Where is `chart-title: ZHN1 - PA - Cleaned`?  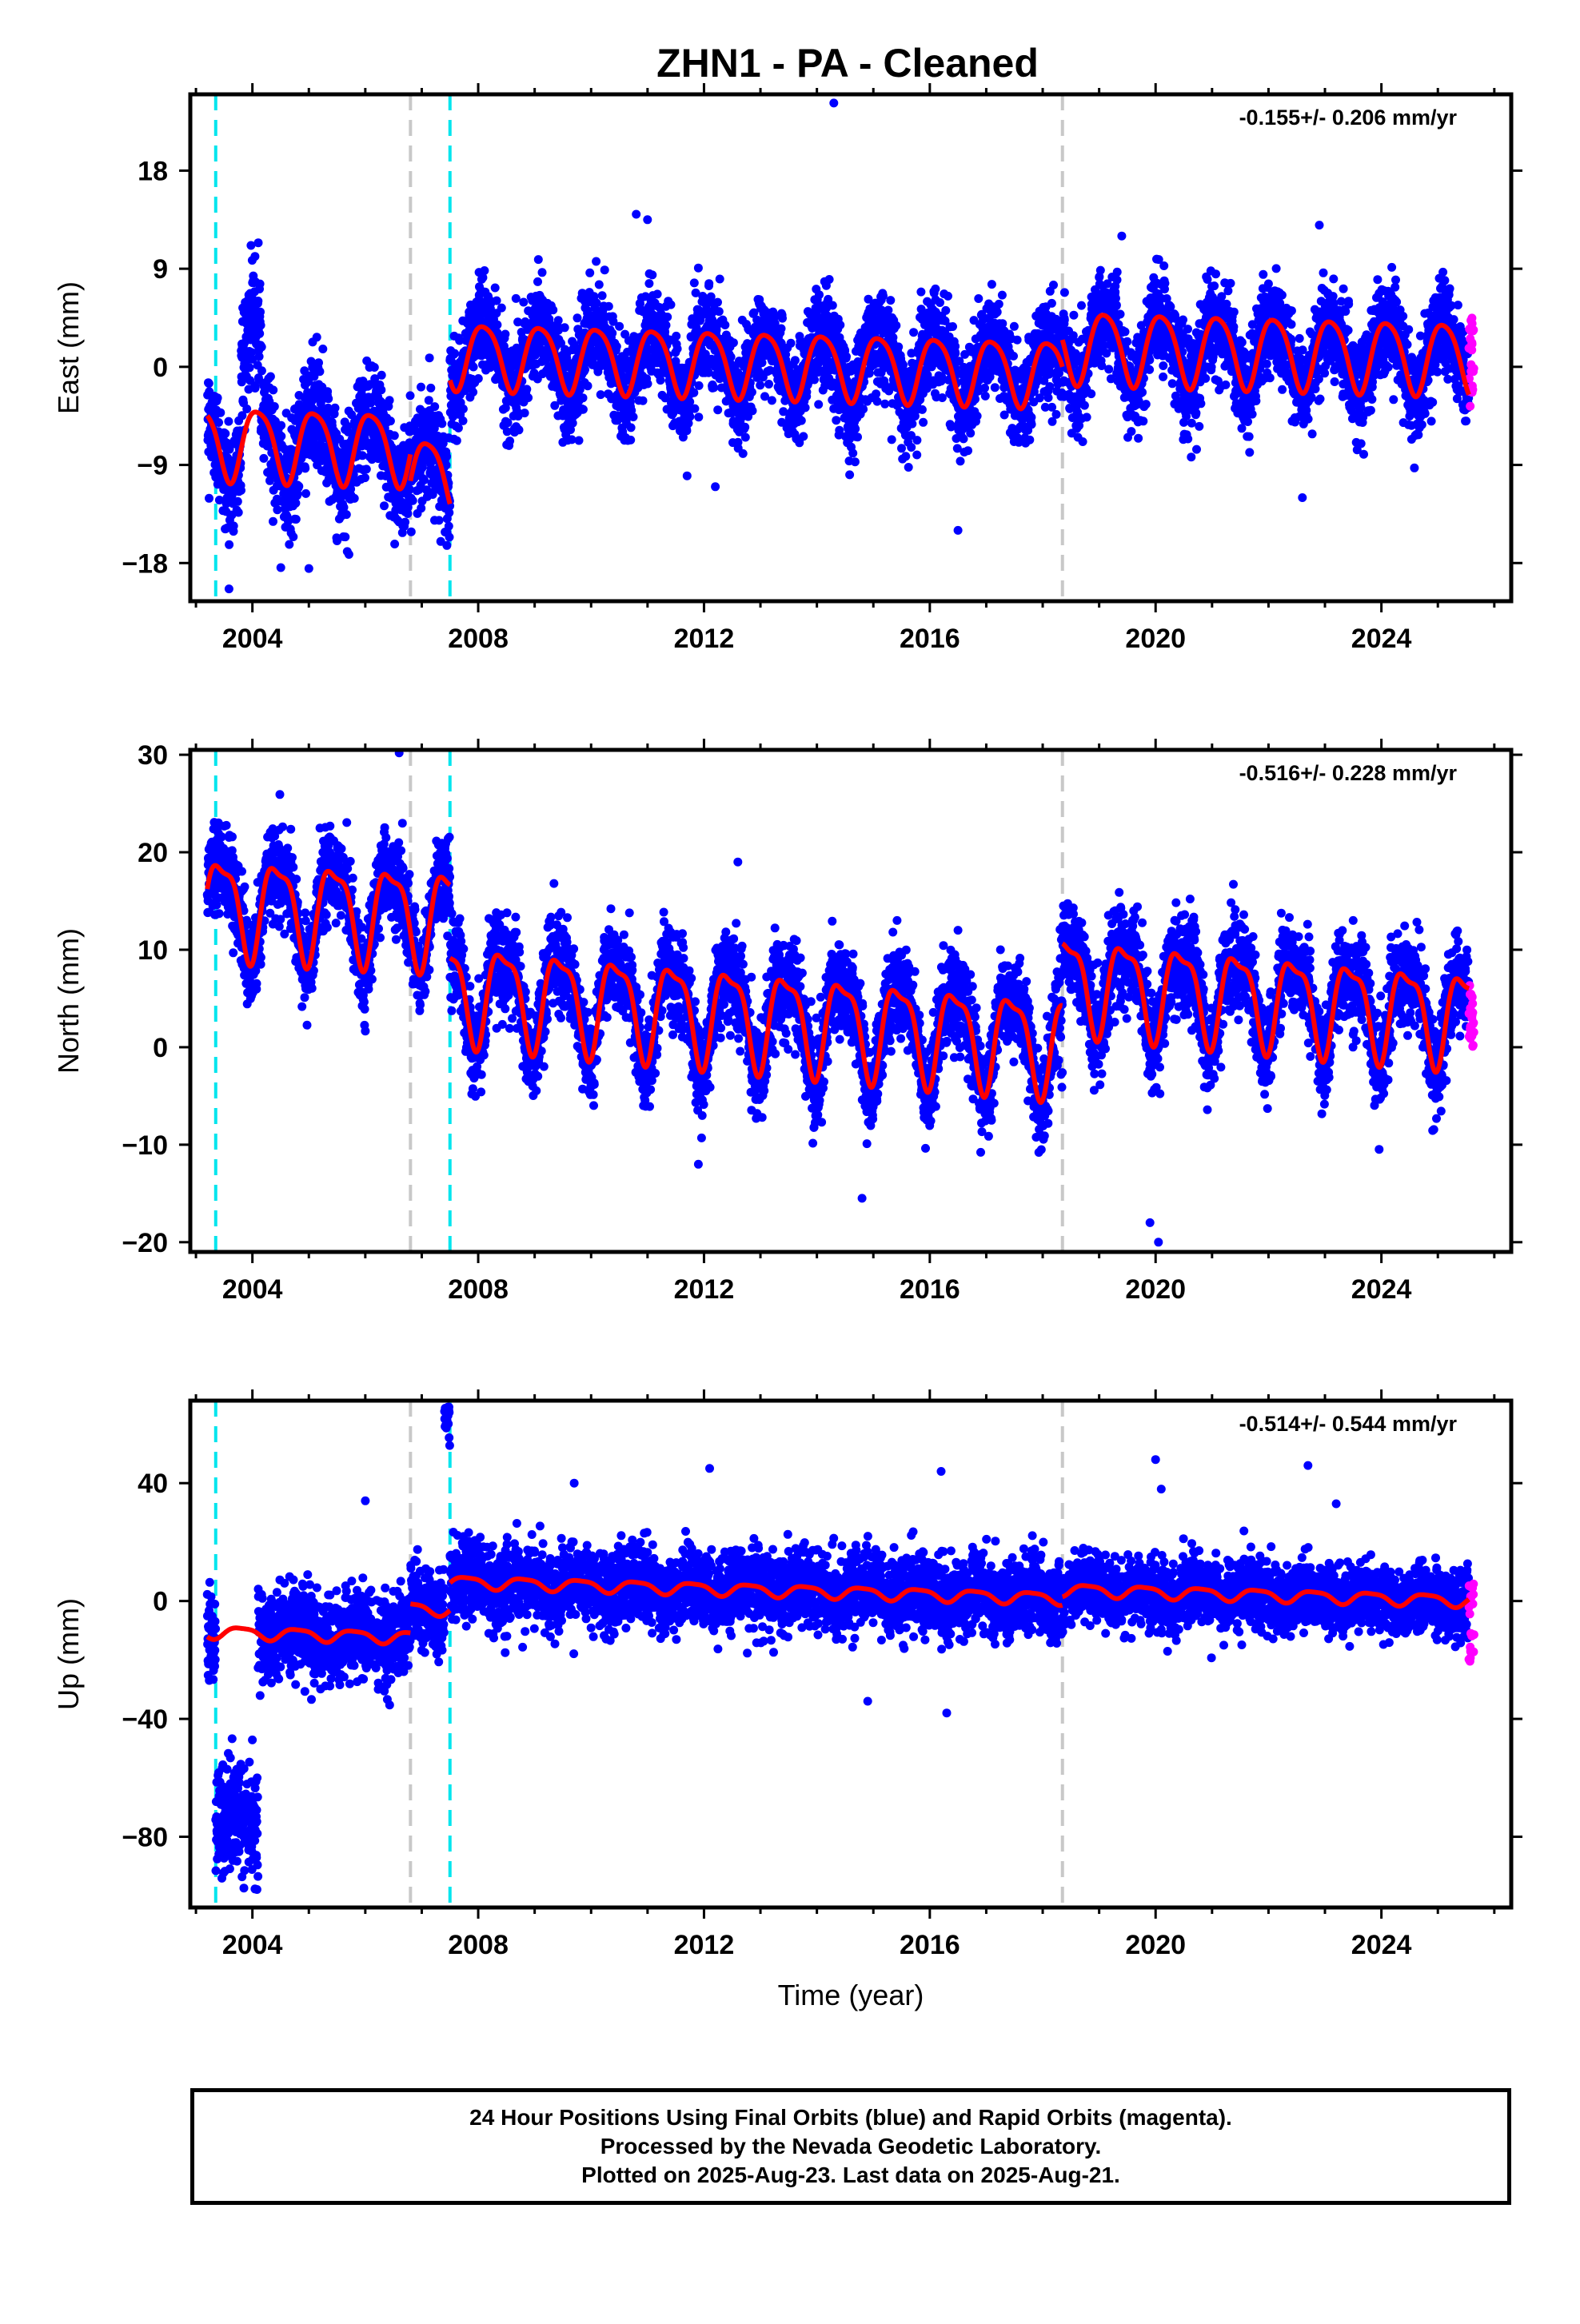 chart-title: ZHN1 - PA - Cleaned is located at coordinates (847, 64).